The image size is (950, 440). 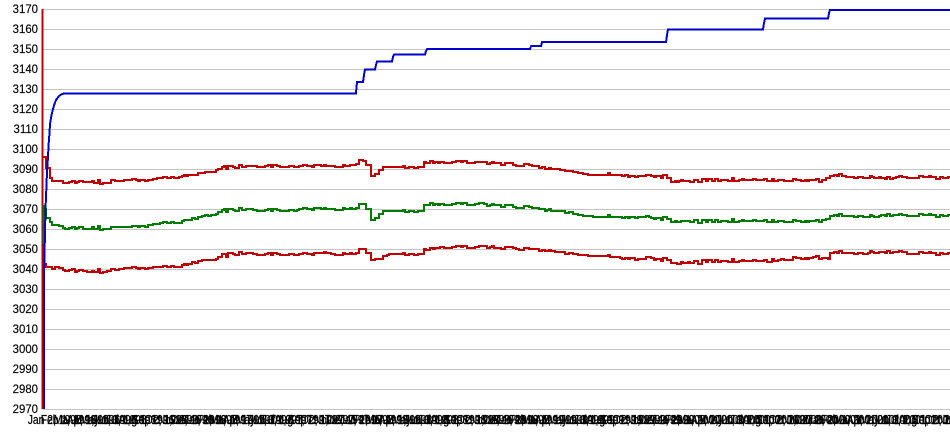 I want to click on svg-text: May 1, 2001, so click(x=888, y=420).